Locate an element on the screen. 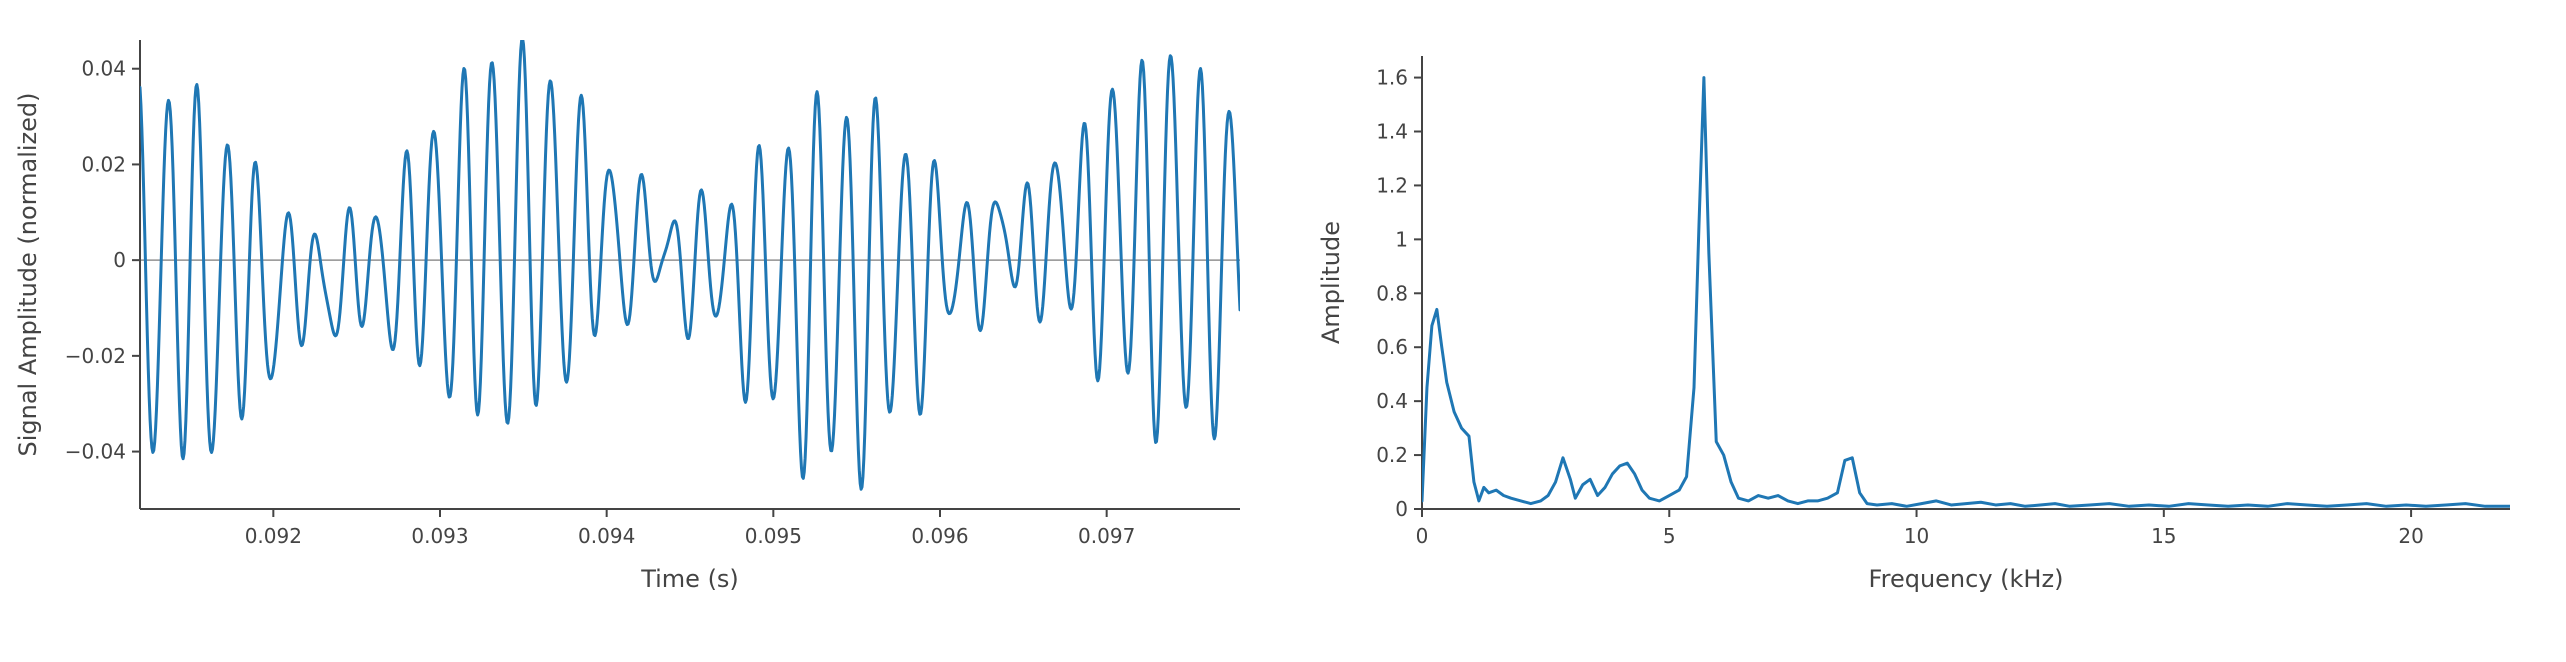  x-tick-label: 0.092 is located at coordinates (273, 536).